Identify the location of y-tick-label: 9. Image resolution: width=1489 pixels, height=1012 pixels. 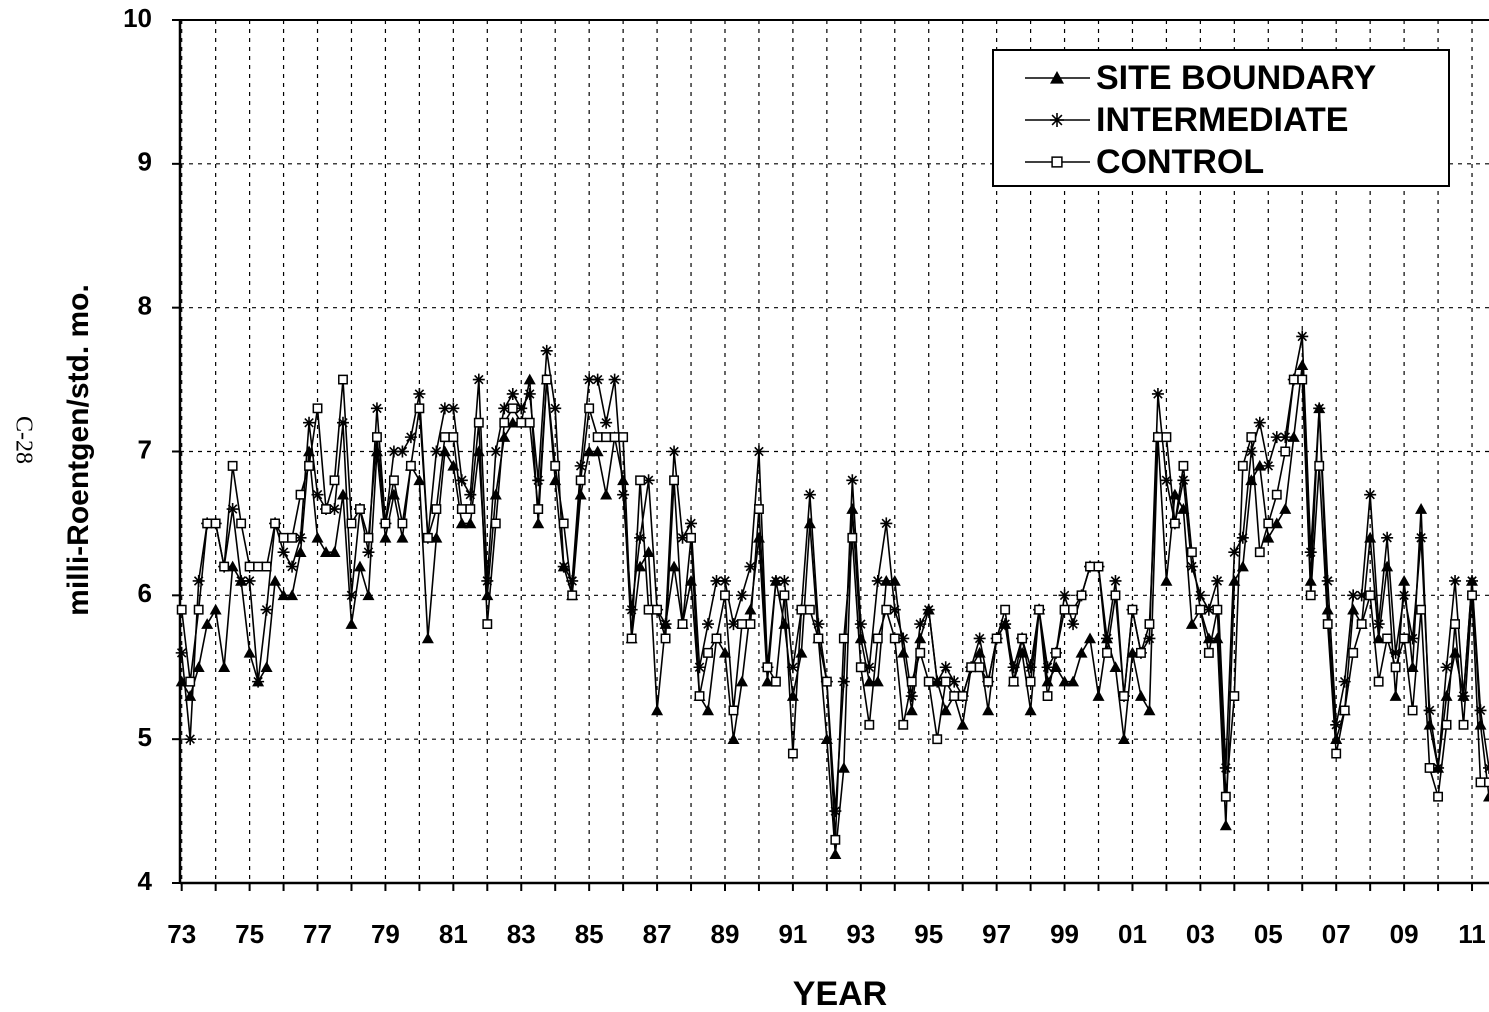
(145, 162).